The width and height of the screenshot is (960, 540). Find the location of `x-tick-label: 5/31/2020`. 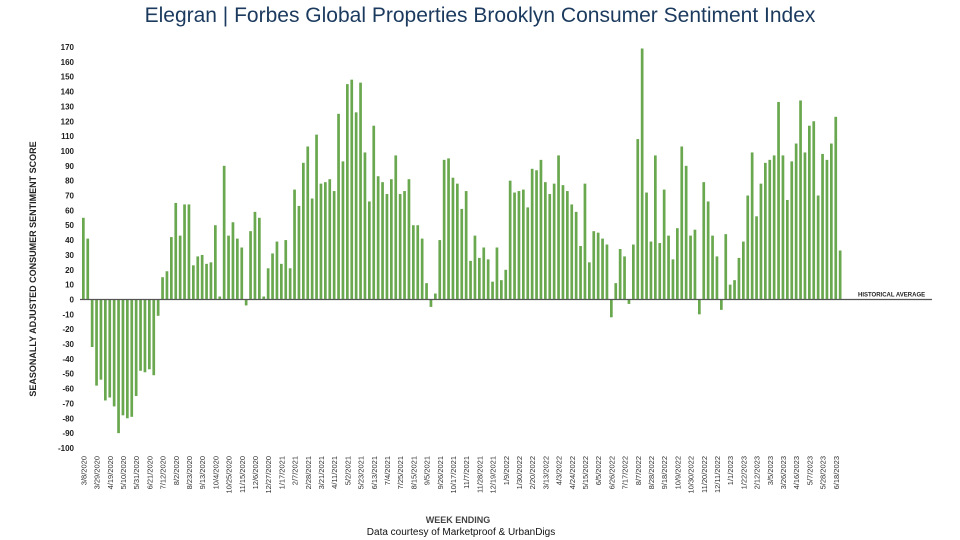

x-tick-label: 5/31/2020 is located at coordinates (136, 472).